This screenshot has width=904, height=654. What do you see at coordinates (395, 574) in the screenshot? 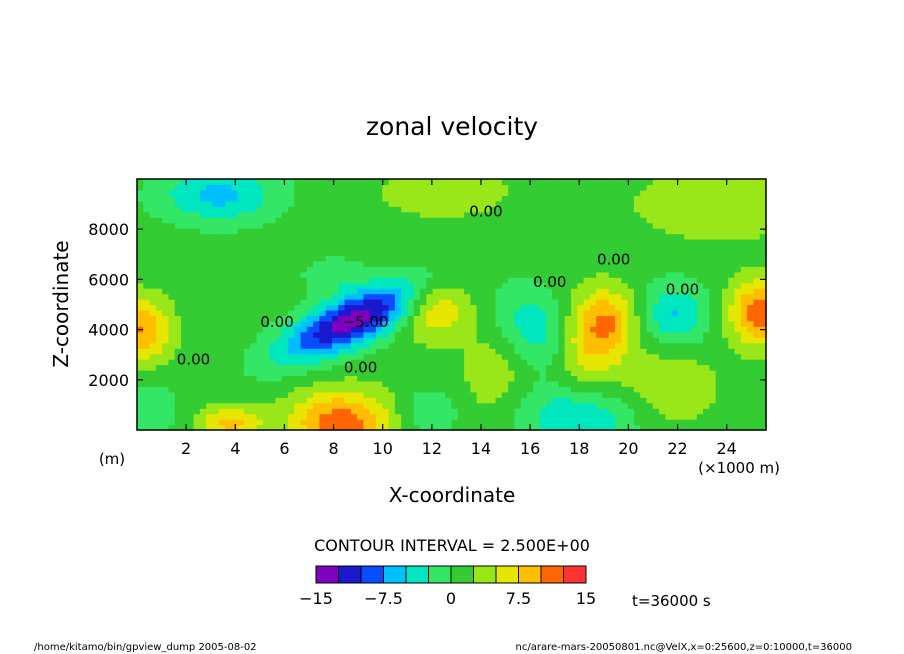
I see `colorbar-swatch` at bounding box center [395, 574].